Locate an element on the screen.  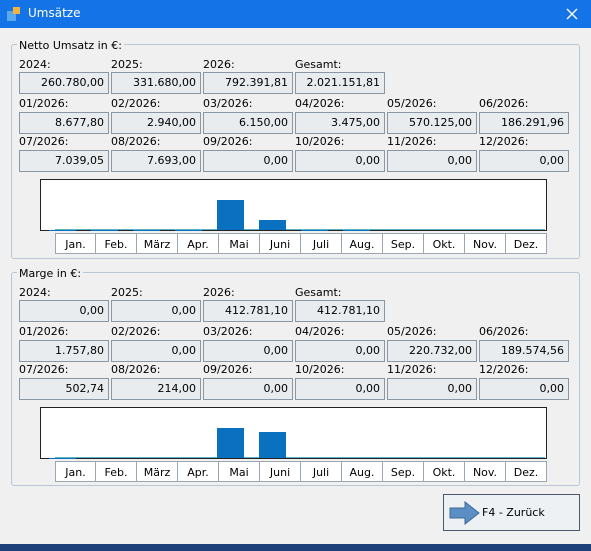
title-bar: Umsätze is located at coordinates (295, 14).